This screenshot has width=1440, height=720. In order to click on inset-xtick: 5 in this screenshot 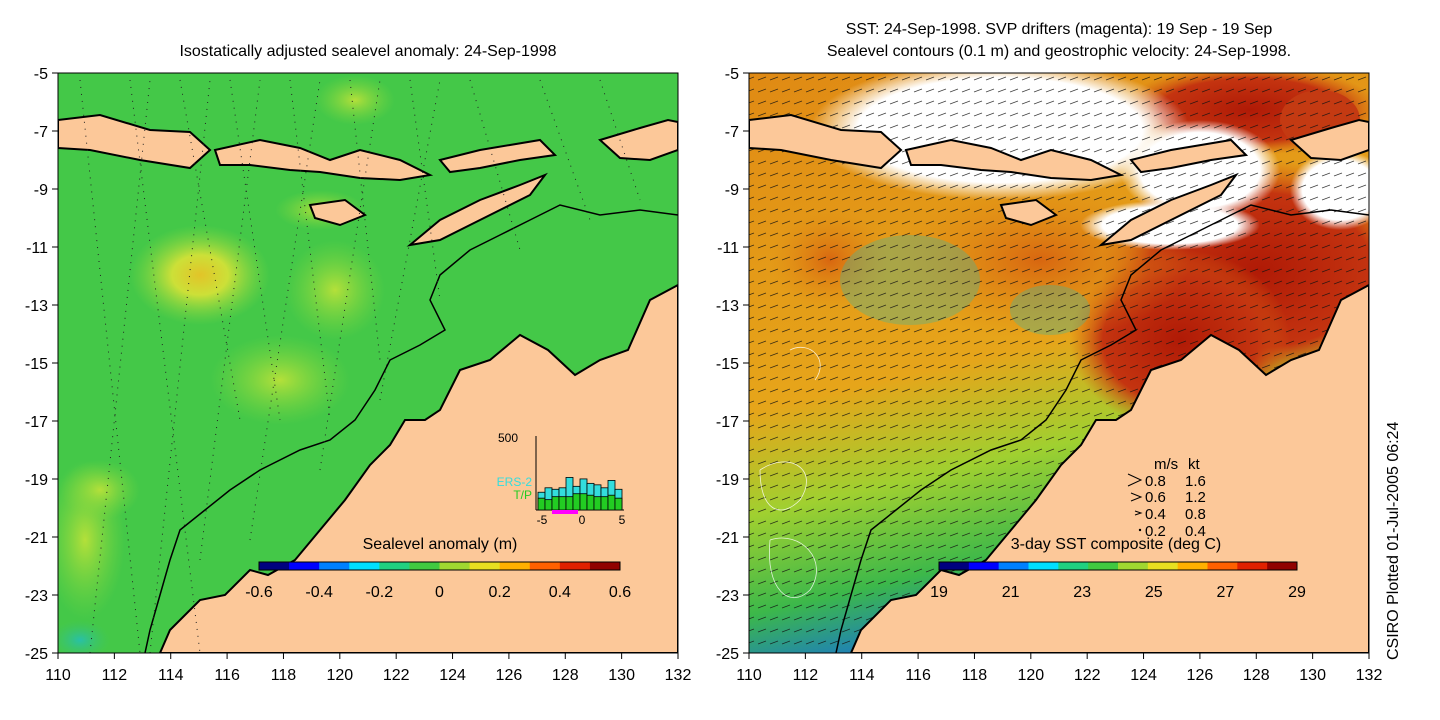, I will do `click(622, 520)`.